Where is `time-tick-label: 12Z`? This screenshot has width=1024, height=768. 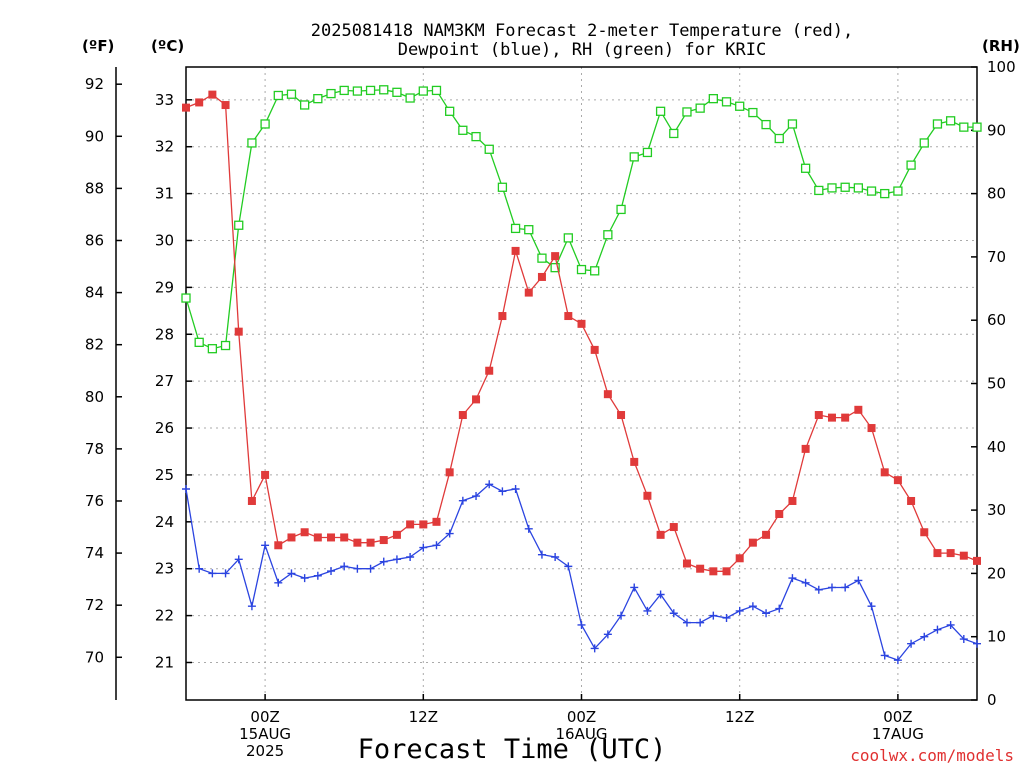
time-tick-label: 12Z is located at coordinates (423, 717).